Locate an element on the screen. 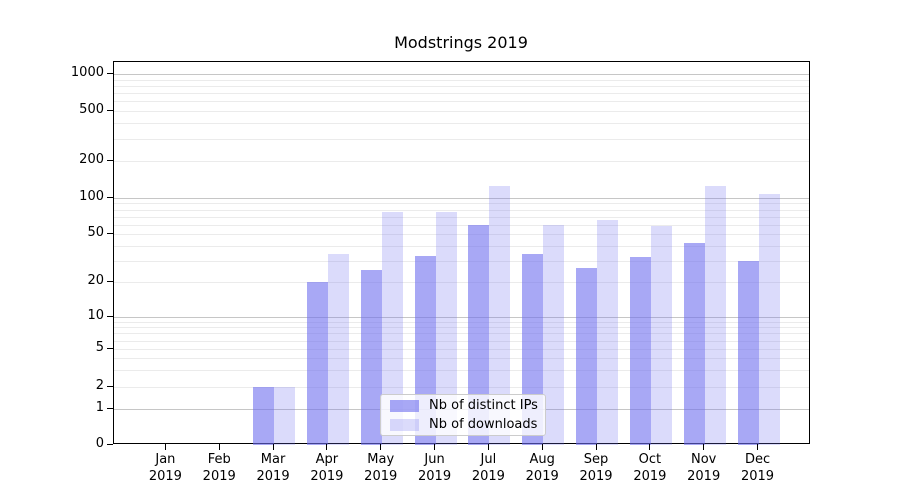 The image size is (900, 500). y-tick-label: 50 is located at coordinates (95, 232).